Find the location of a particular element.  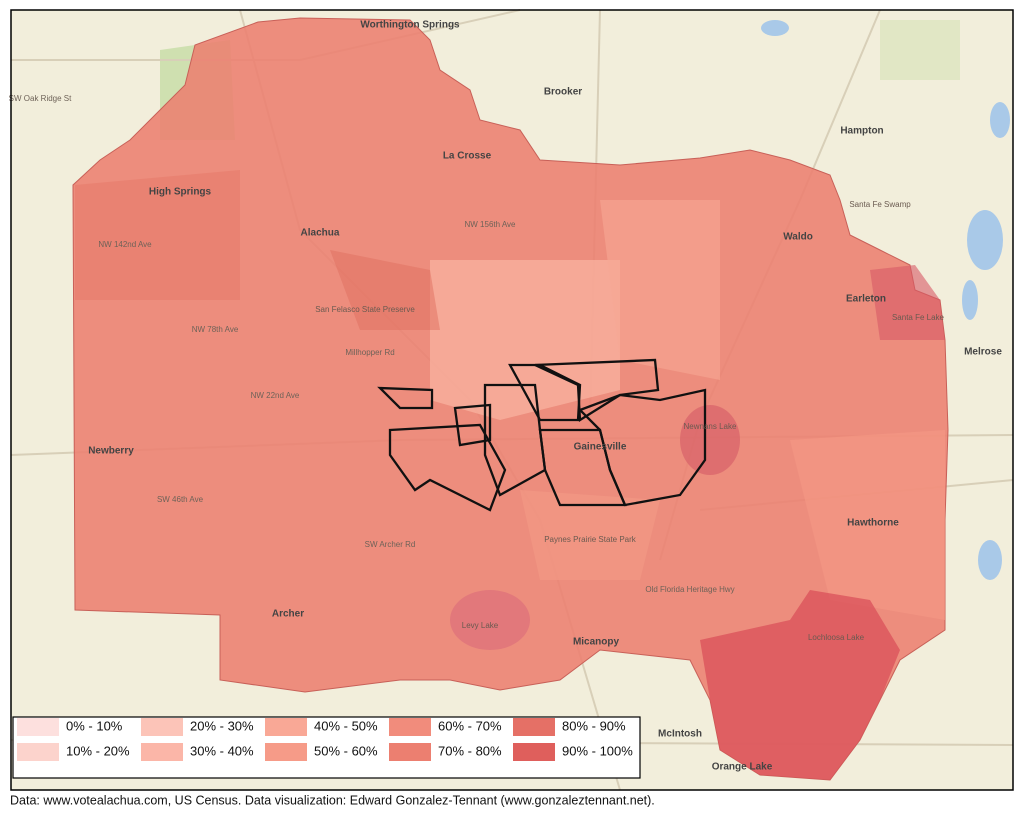

legend-label: 50% - 60% is located at coordinates (346, 750).